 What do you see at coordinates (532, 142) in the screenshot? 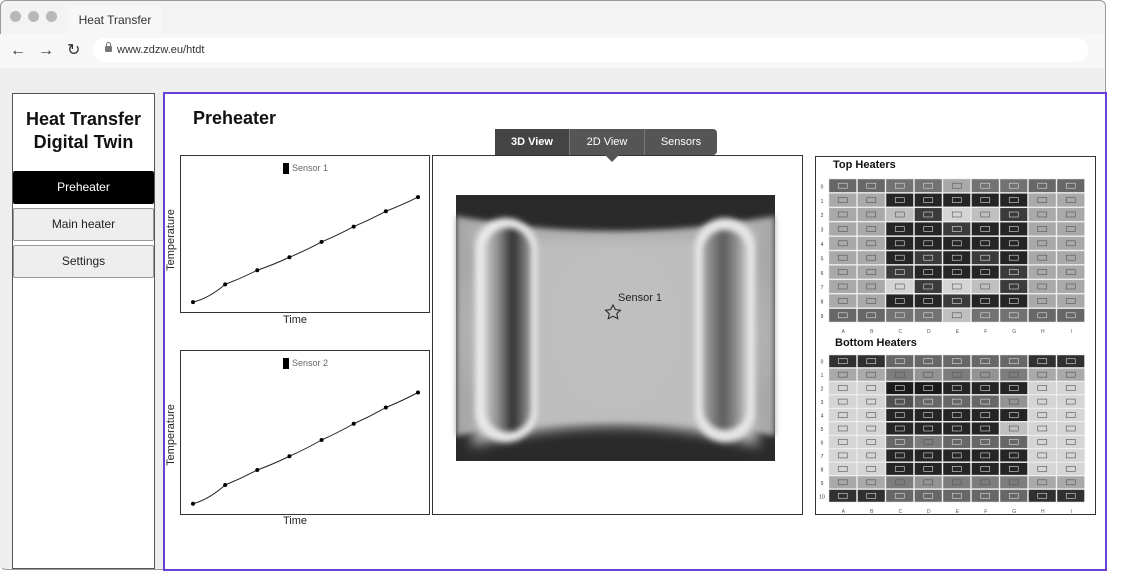
I see `tab-3d-view: 3D View` at bounding box center [532, 142].